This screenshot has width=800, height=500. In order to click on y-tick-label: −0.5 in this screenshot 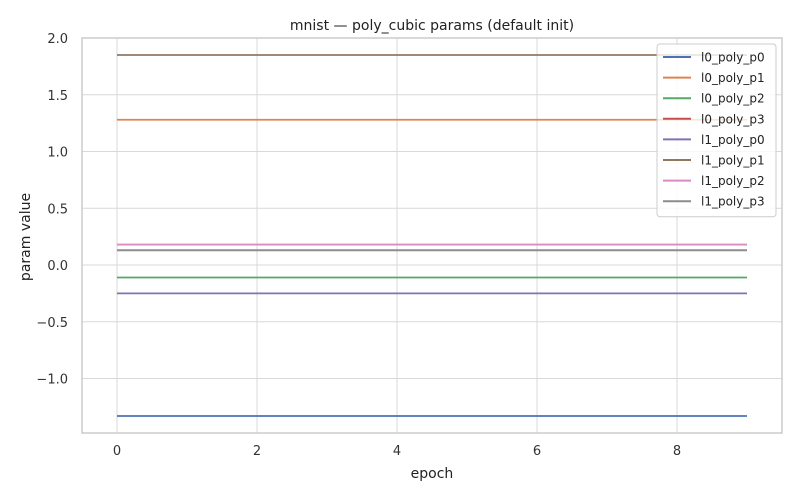, I will do `click(52, 323)`.